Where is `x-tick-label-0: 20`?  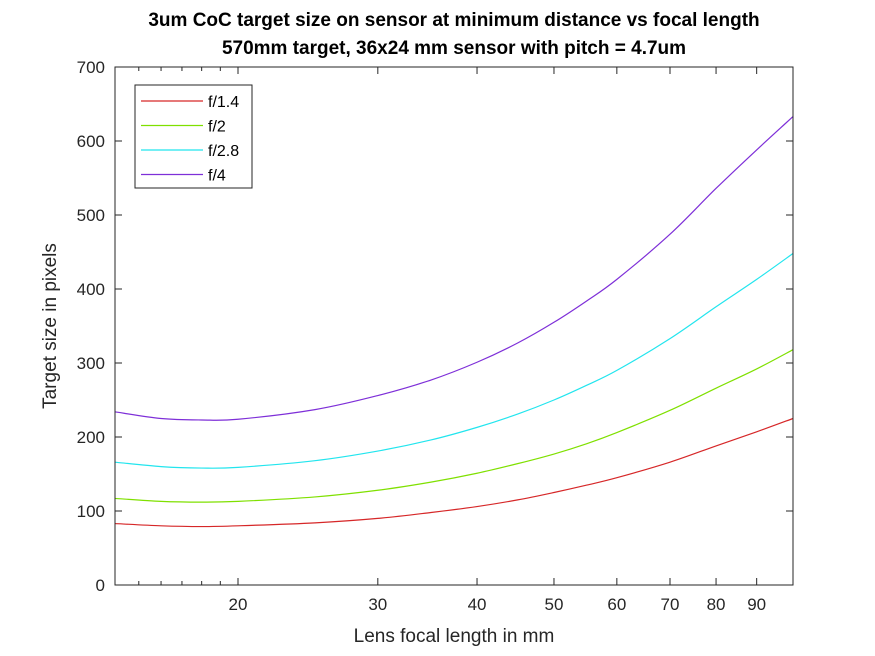
x-tick-label-0: 20 is located at coordinates (238, 604).